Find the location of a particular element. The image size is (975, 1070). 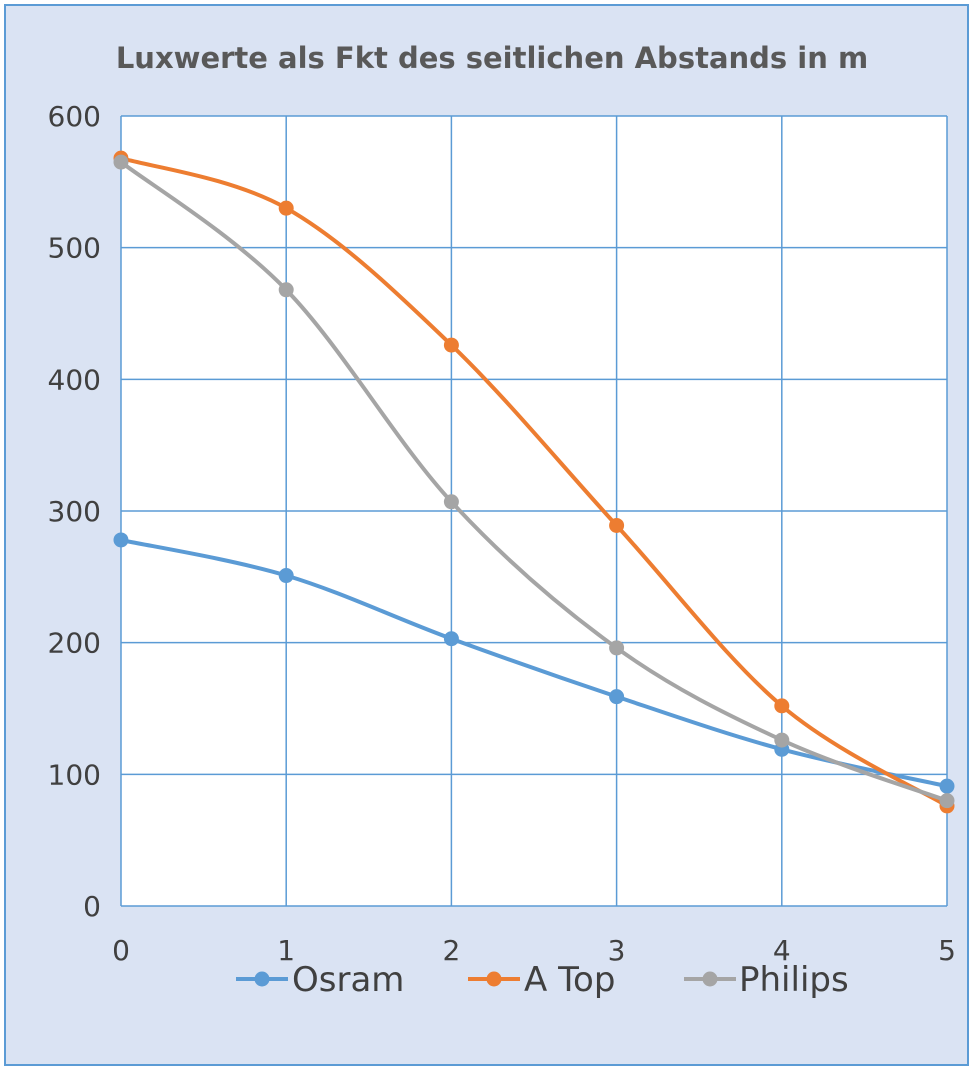

y-tick-label: 600 is located at coordinates (74, 116).